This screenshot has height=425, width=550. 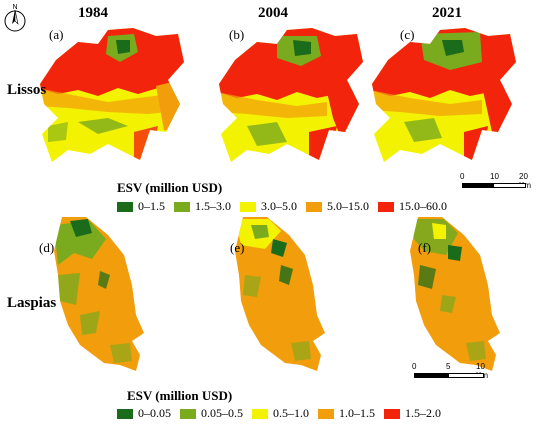 What do you see at coordinates (180, 395) in the screenshot?
I see `legend-bottom-title: ESV (million USD)` at bounding box center [180, 395].